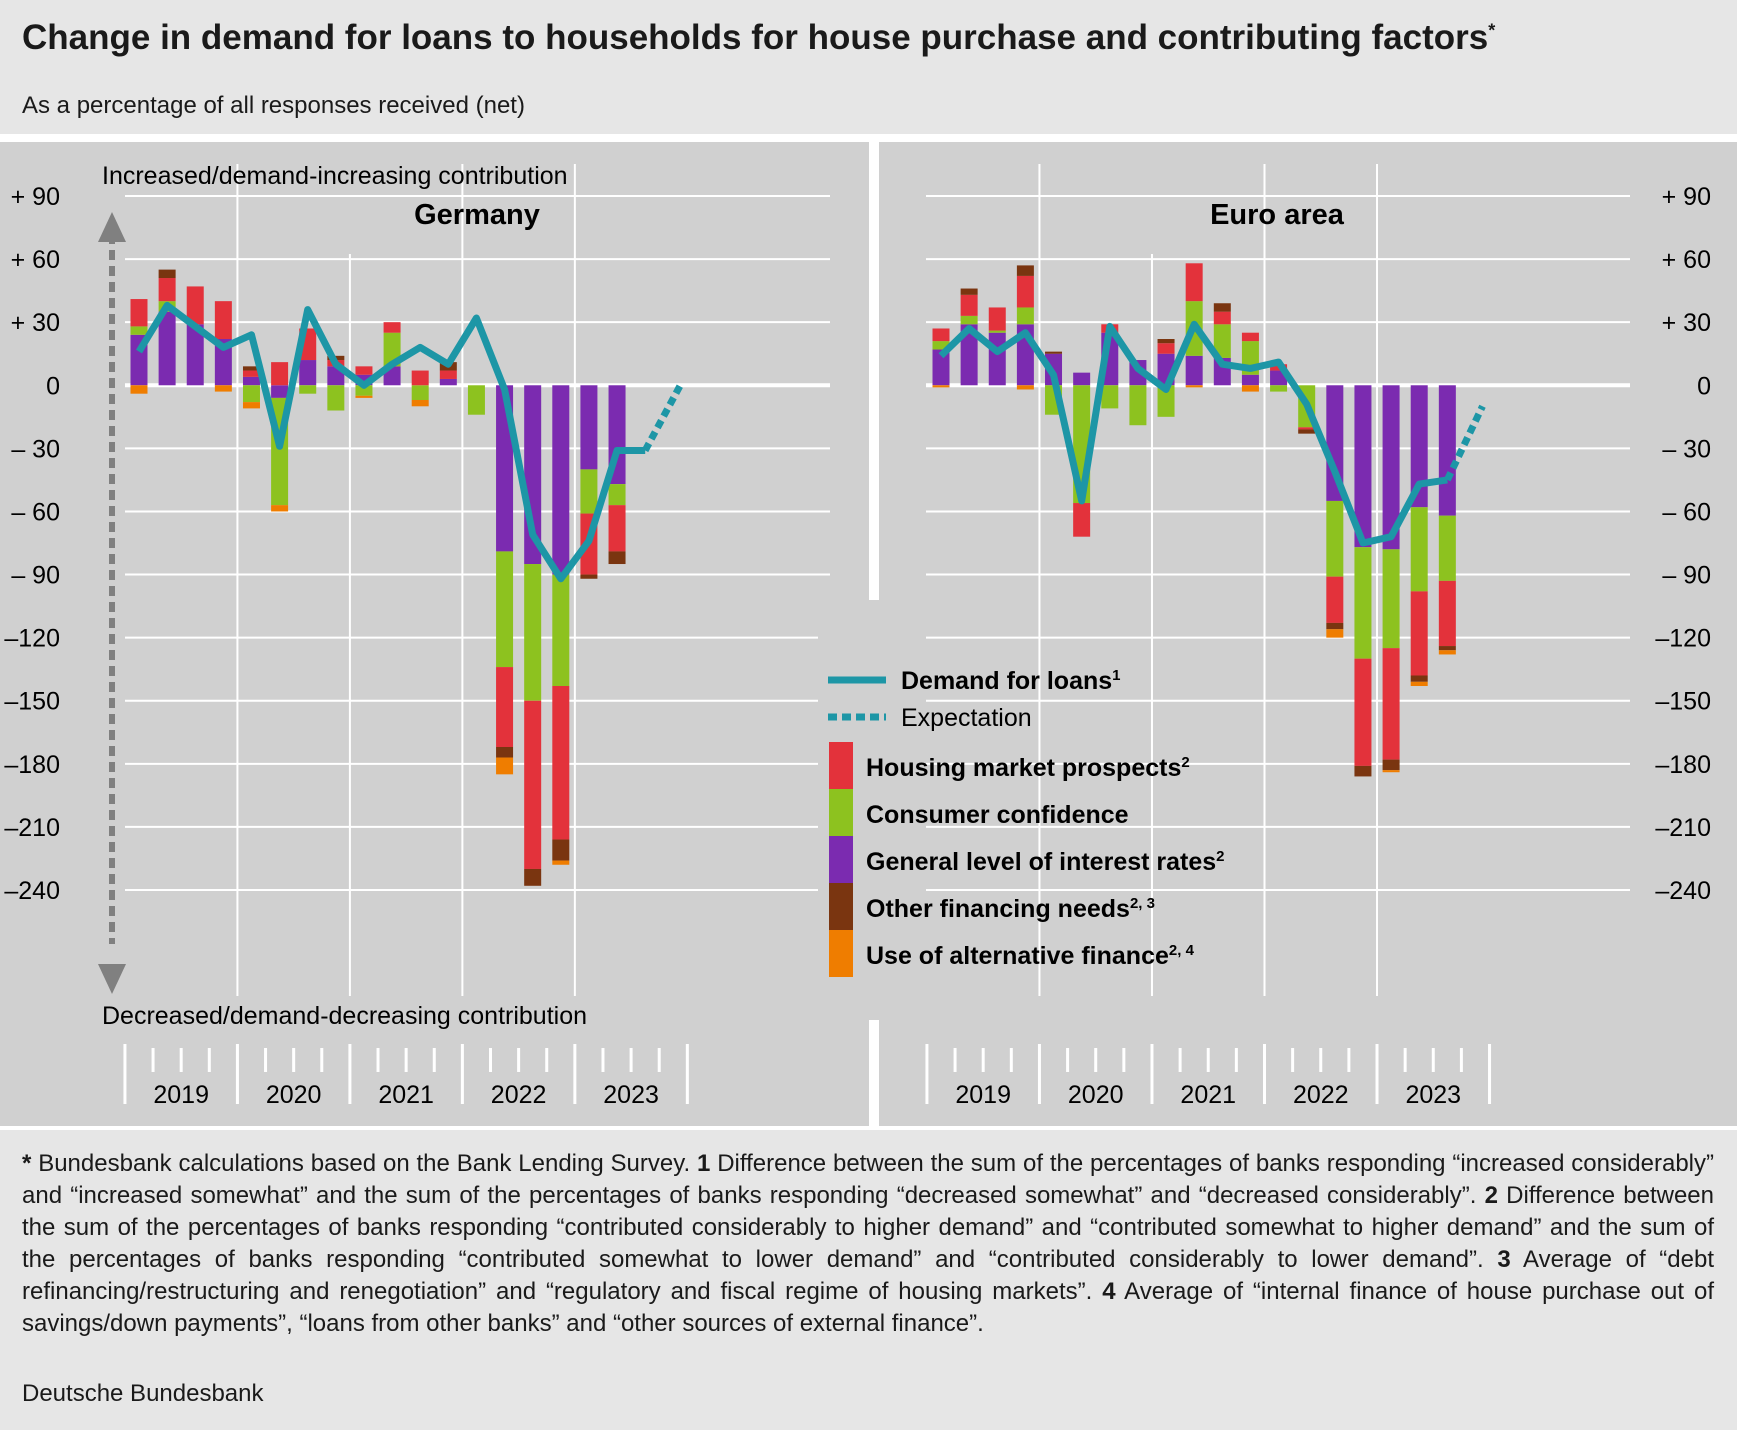  I want to click on y-tick-label-right: + 30, so click(1686, 323).